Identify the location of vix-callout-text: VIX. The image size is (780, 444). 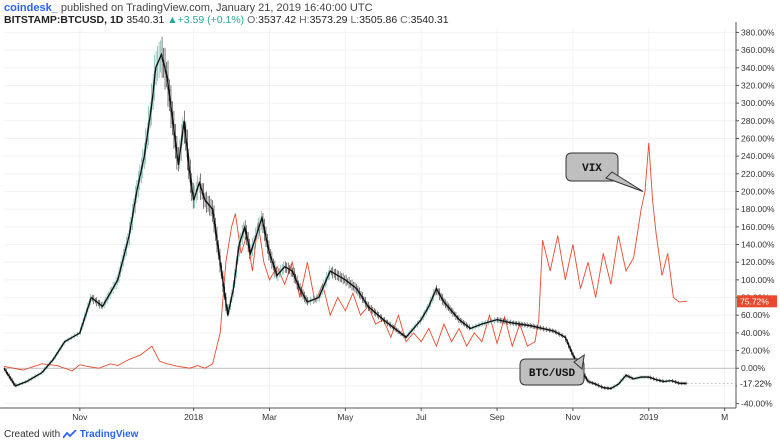
(592, 169).